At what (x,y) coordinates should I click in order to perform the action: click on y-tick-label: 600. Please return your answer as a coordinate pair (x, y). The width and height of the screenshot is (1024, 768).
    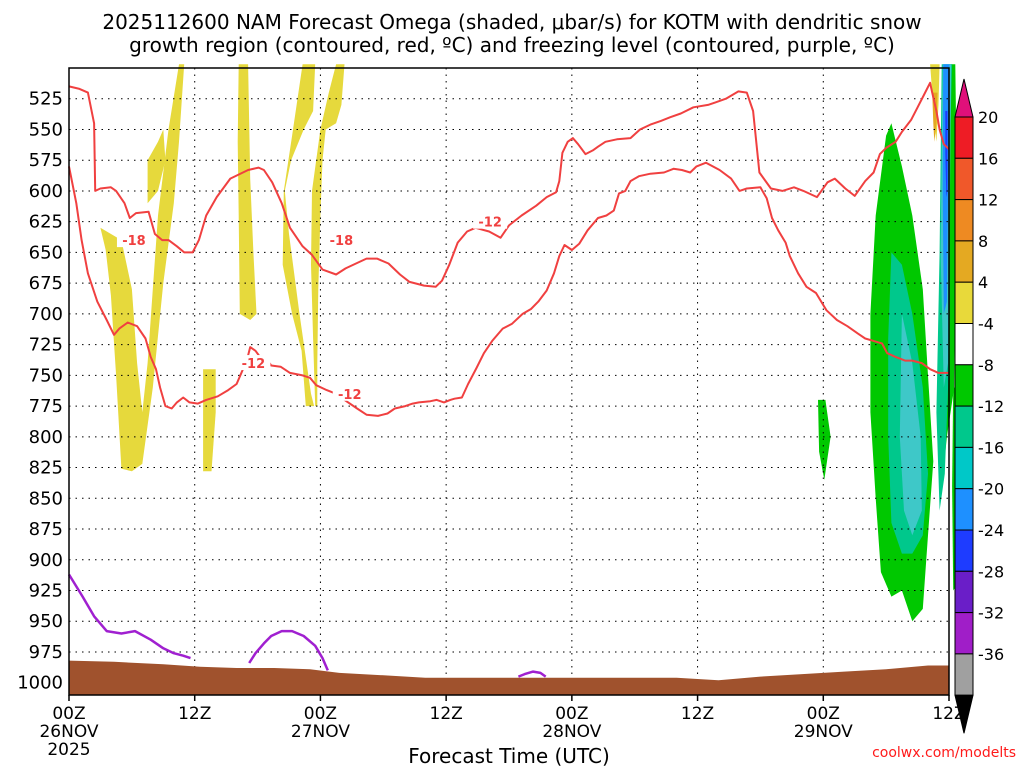
    Looking at the image, I should click on (46, 191).